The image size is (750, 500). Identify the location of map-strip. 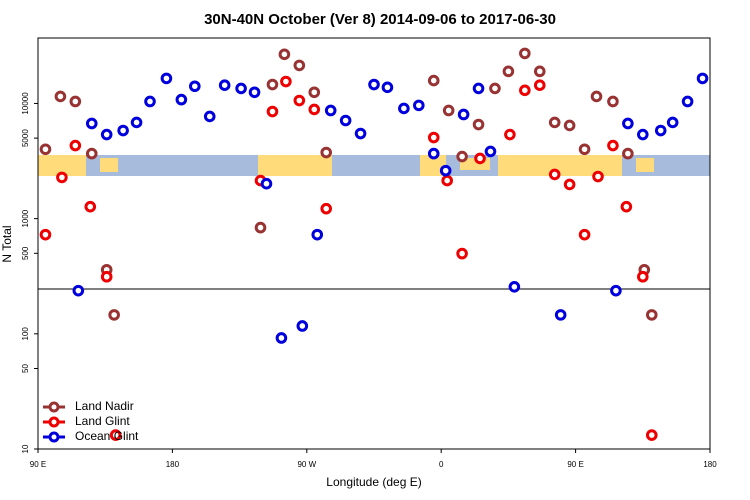
(374, 165).